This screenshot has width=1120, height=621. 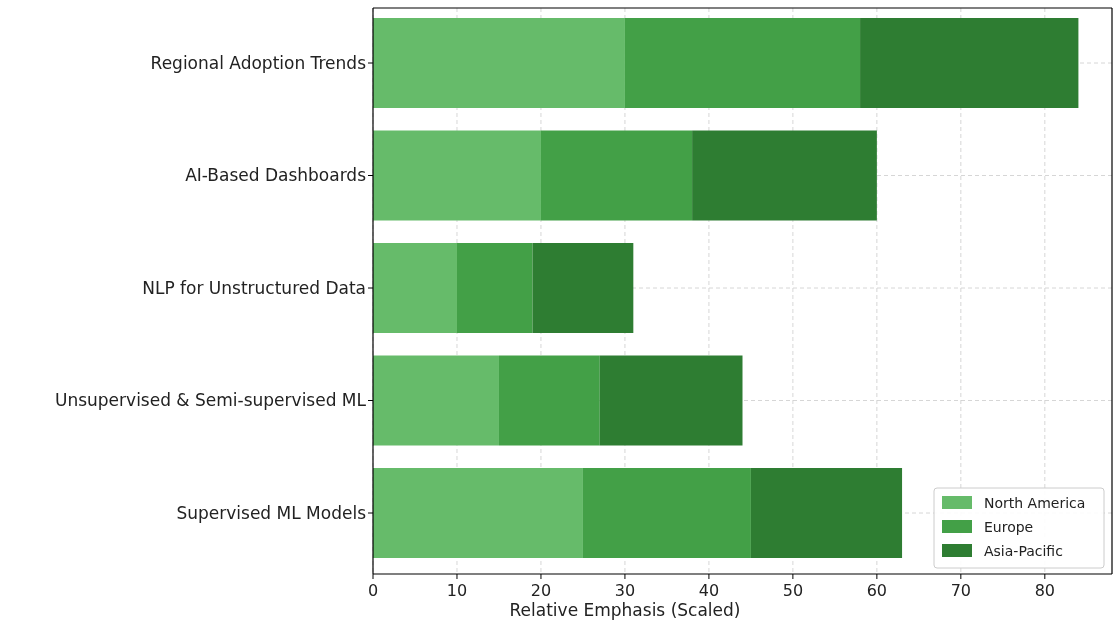 I want to click on x-tick-label: 10, so click(x=457, y=590).